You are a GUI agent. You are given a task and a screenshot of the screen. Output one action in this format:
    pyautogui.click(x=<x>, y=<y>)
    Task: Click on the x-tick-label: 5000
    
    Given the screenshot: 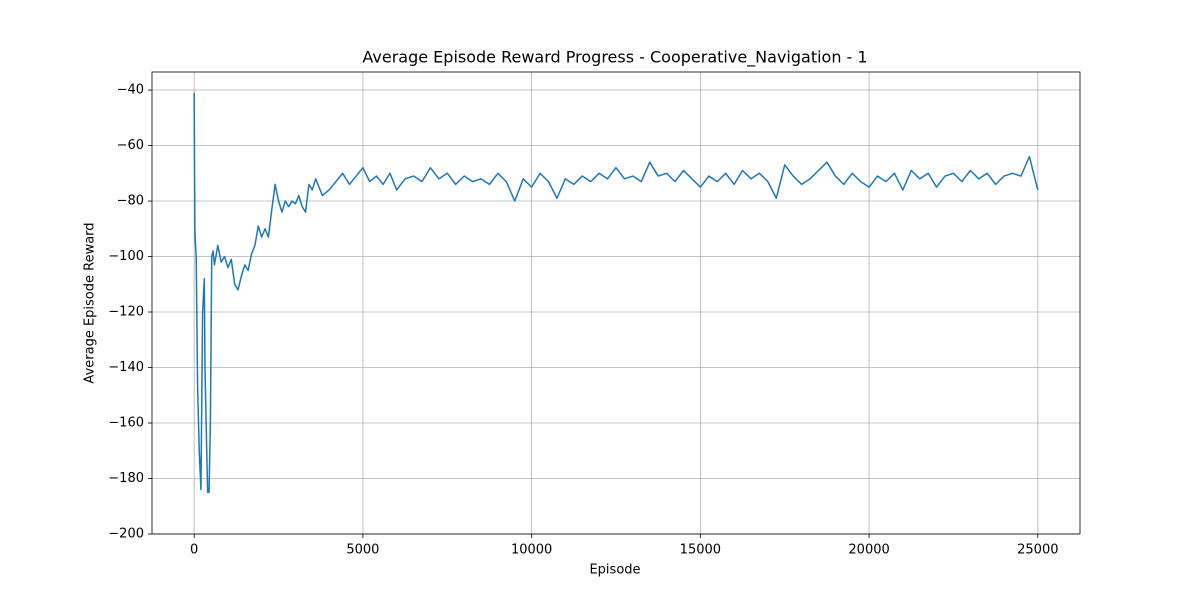 What is the action you would take?
    pyautogui.click(x=362, y=550)
    